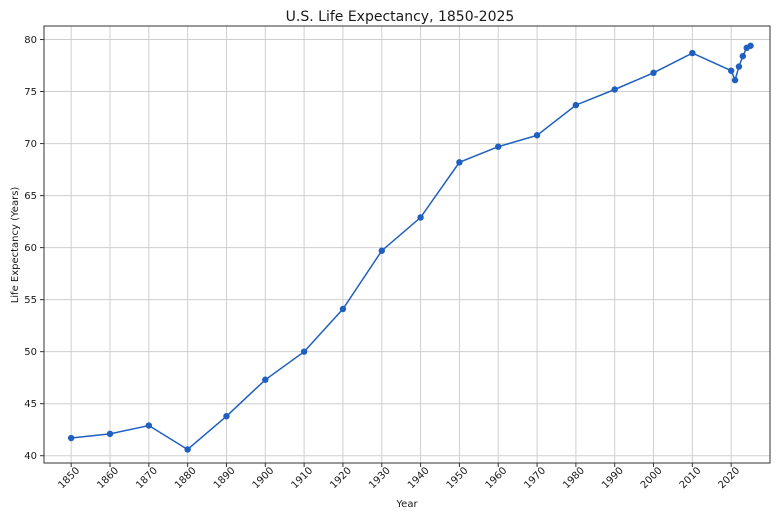 The width and height of the screenshot is (780, 520). What do you see at coordinates (30, 300) in the screenshot?
I see `y-tick-label: 55` at bounding box center [30, 300].